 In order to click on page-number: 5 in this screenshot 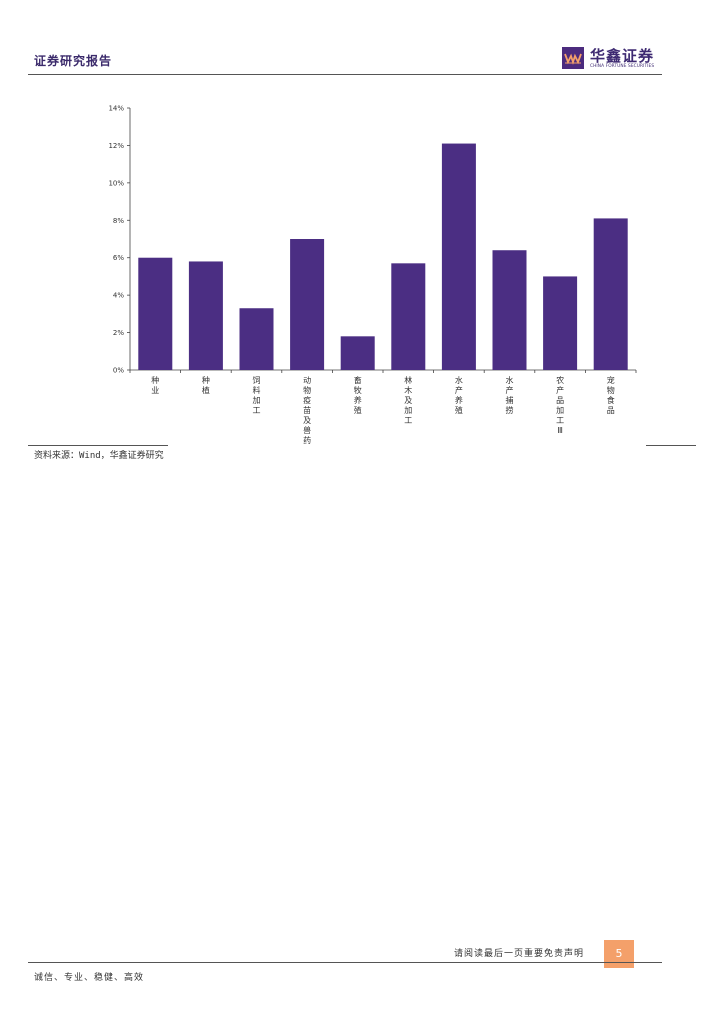, I will do `click(619, 954)`.